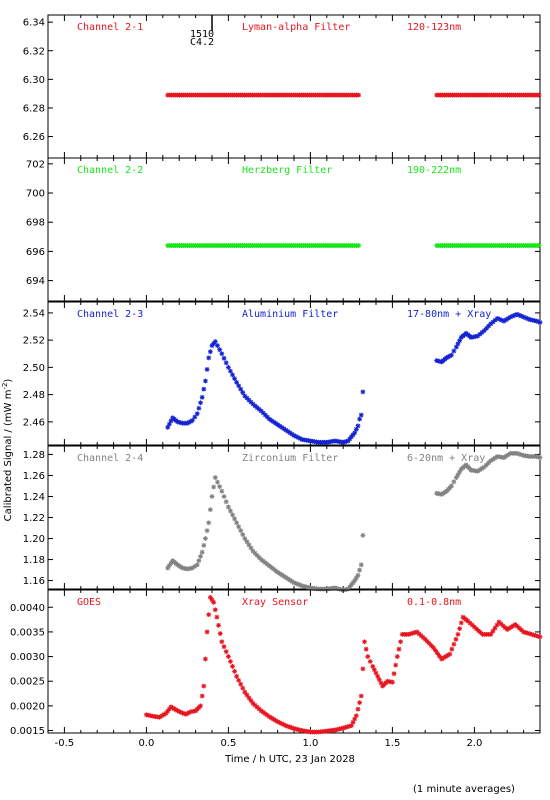  I want to click on y-tick-label-goes: 0.0025, so click(27, 682).